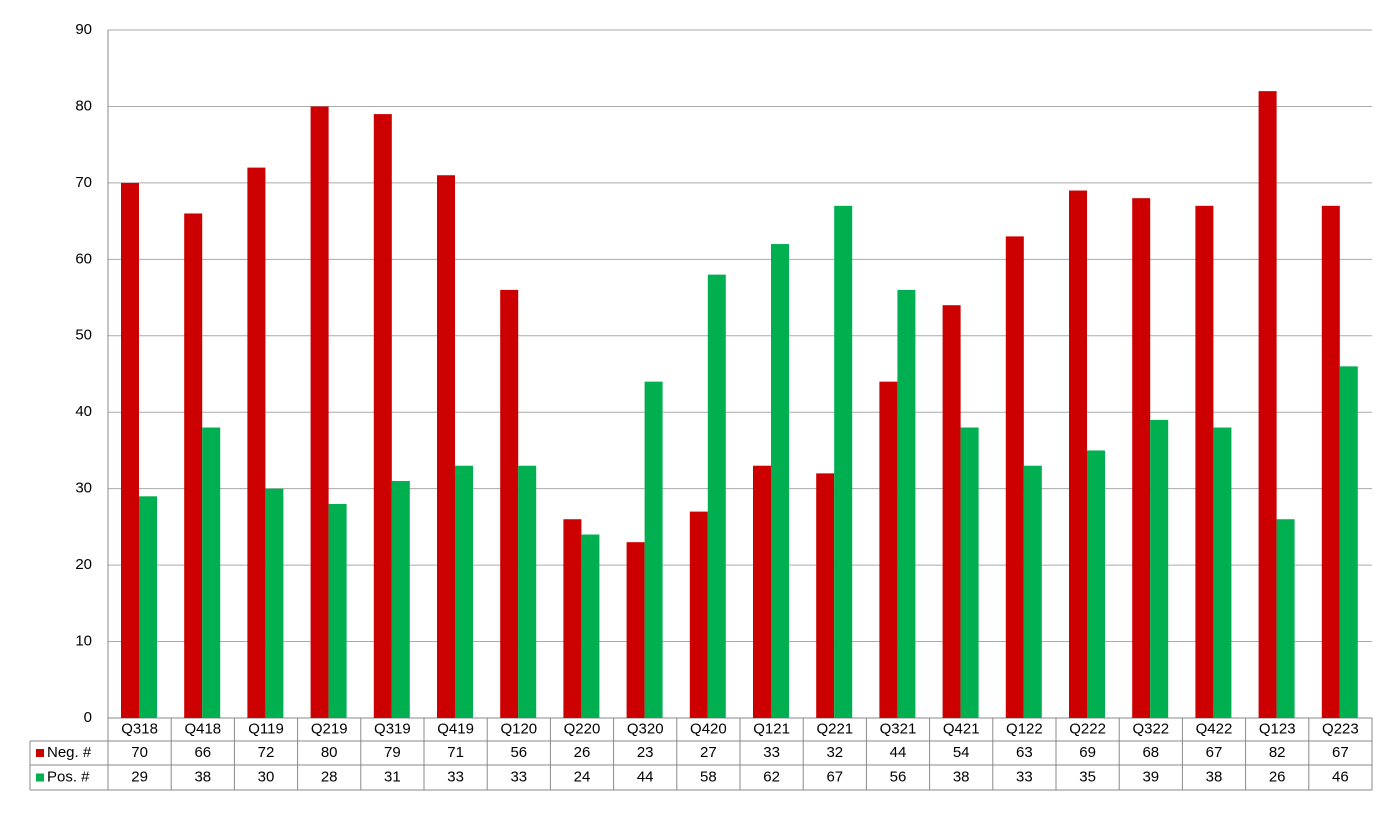 This screenshot has height=814, width=1400. Describe the element at coordinates (1277, 728) in the screenshot. I see `x-tick-label: Q123` at that location.